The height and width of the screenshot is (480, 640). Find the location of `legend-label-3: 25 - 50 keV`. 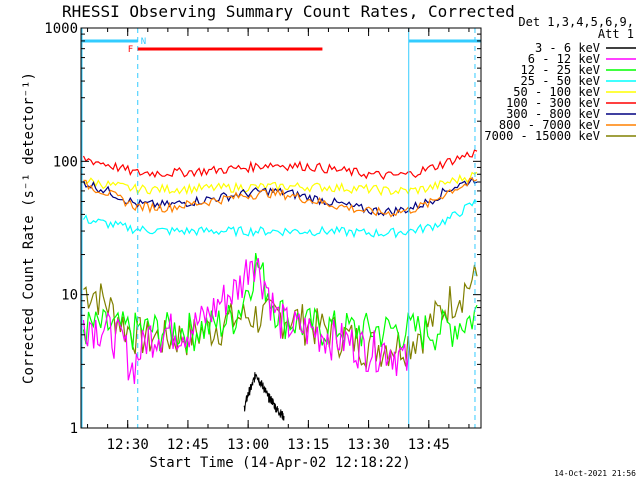

legend-label-3: 25 - 50 keV is located at coordinates (560, 81).